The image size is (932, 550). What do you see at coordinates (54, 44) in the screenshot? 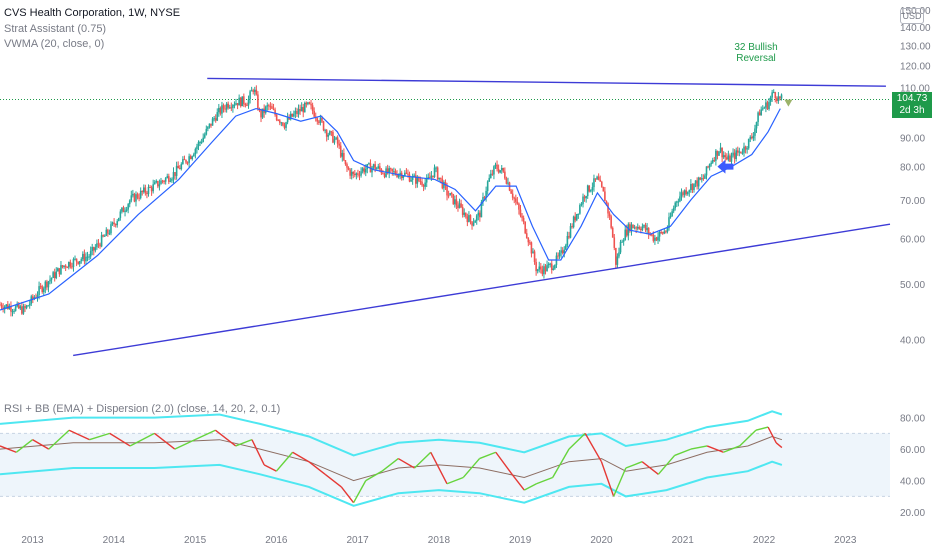
I see `vwma-legend: VWMA (20, close, 0)` at bounding box center [54, 44].